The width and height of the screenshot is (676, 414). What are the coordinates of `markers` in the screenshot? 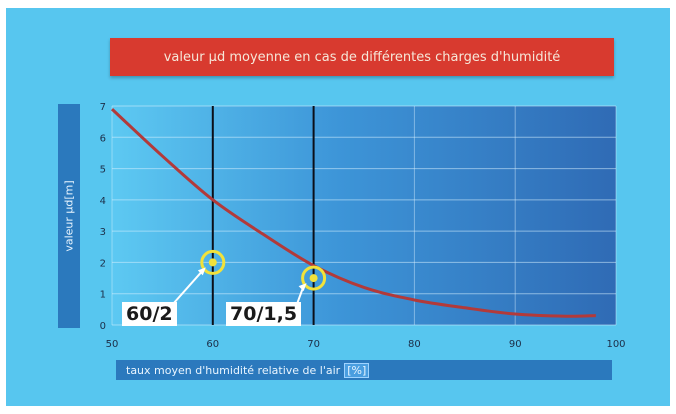 It's located at (249, 277).